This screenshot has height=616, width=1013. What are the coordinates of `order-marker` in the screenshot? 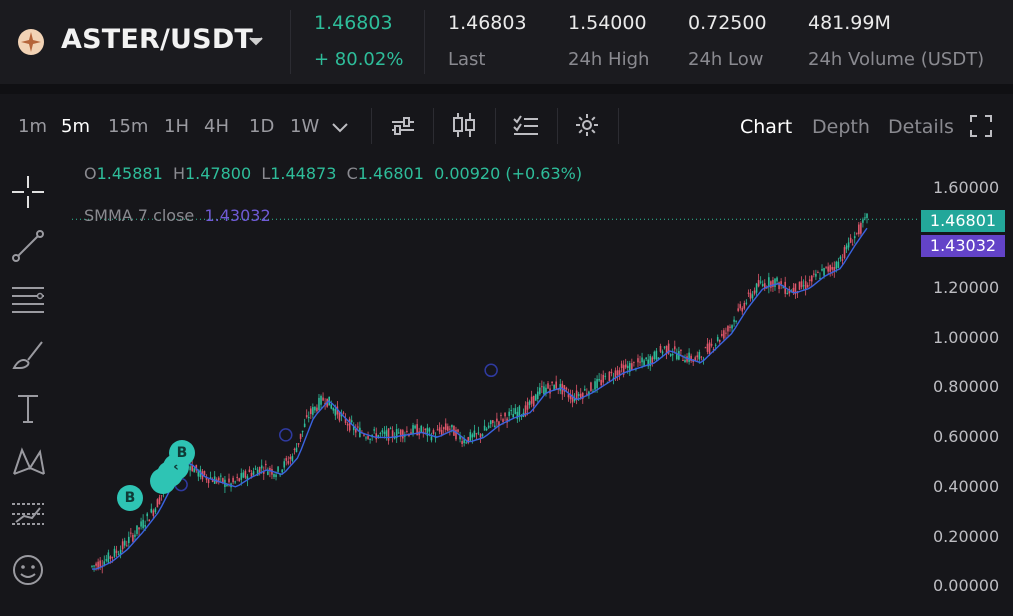 It's located at (491, 370).